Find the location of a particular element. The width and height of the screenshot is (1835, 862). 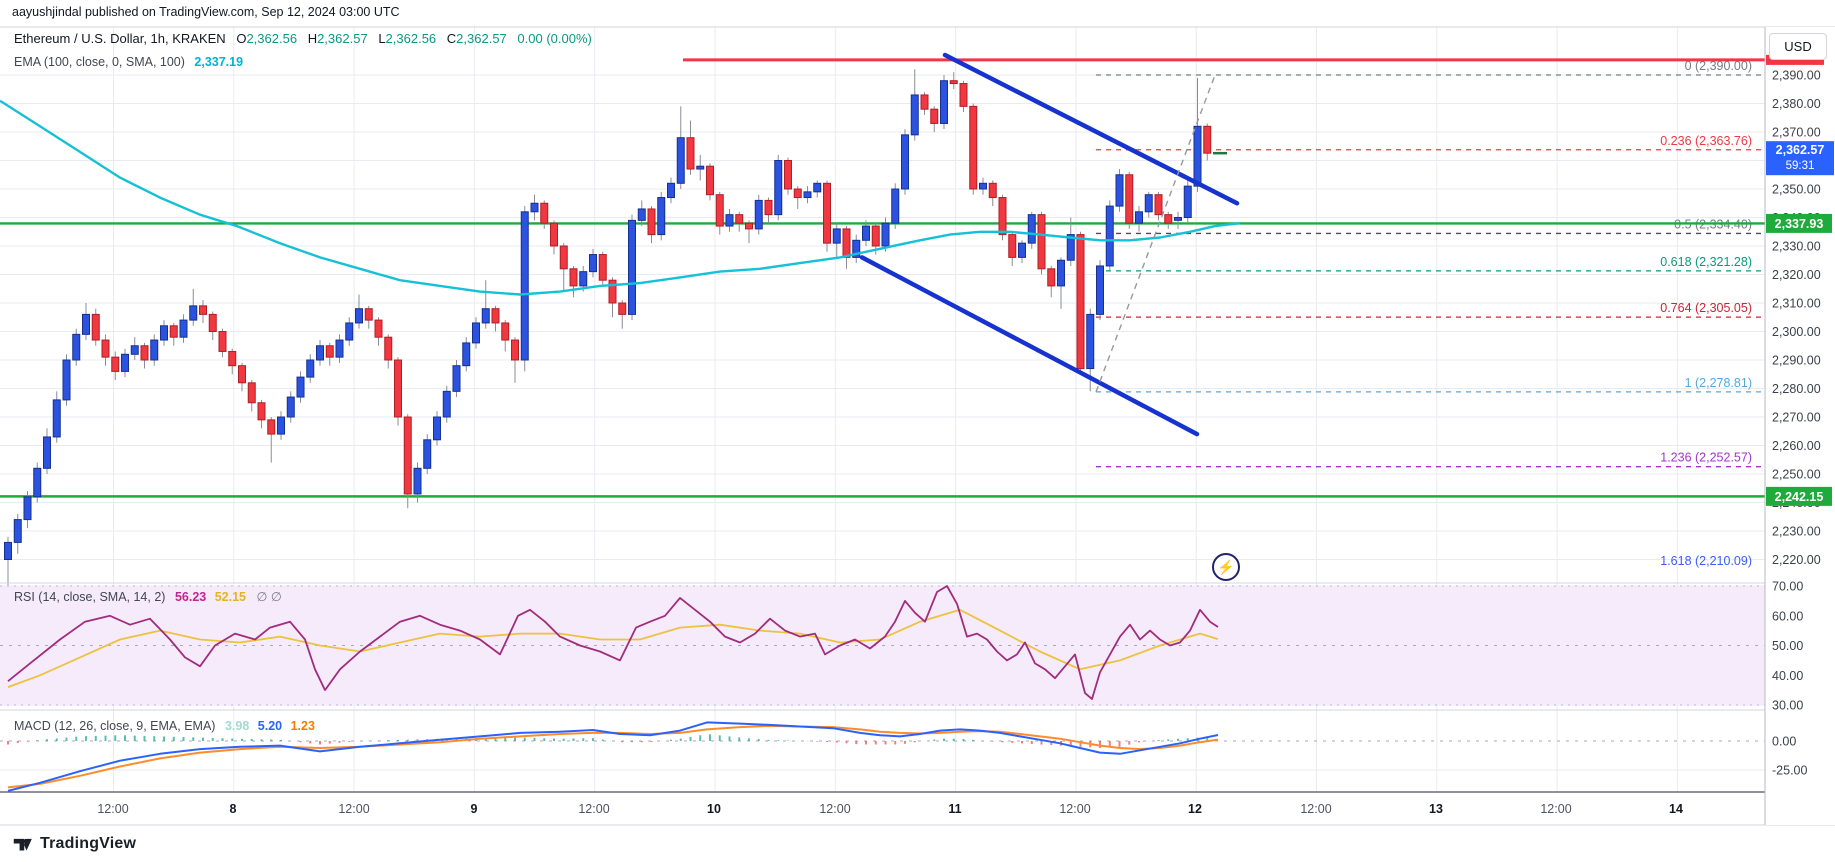

price-line-badge: 2,337.93 is located at coordinates (1799, 223).